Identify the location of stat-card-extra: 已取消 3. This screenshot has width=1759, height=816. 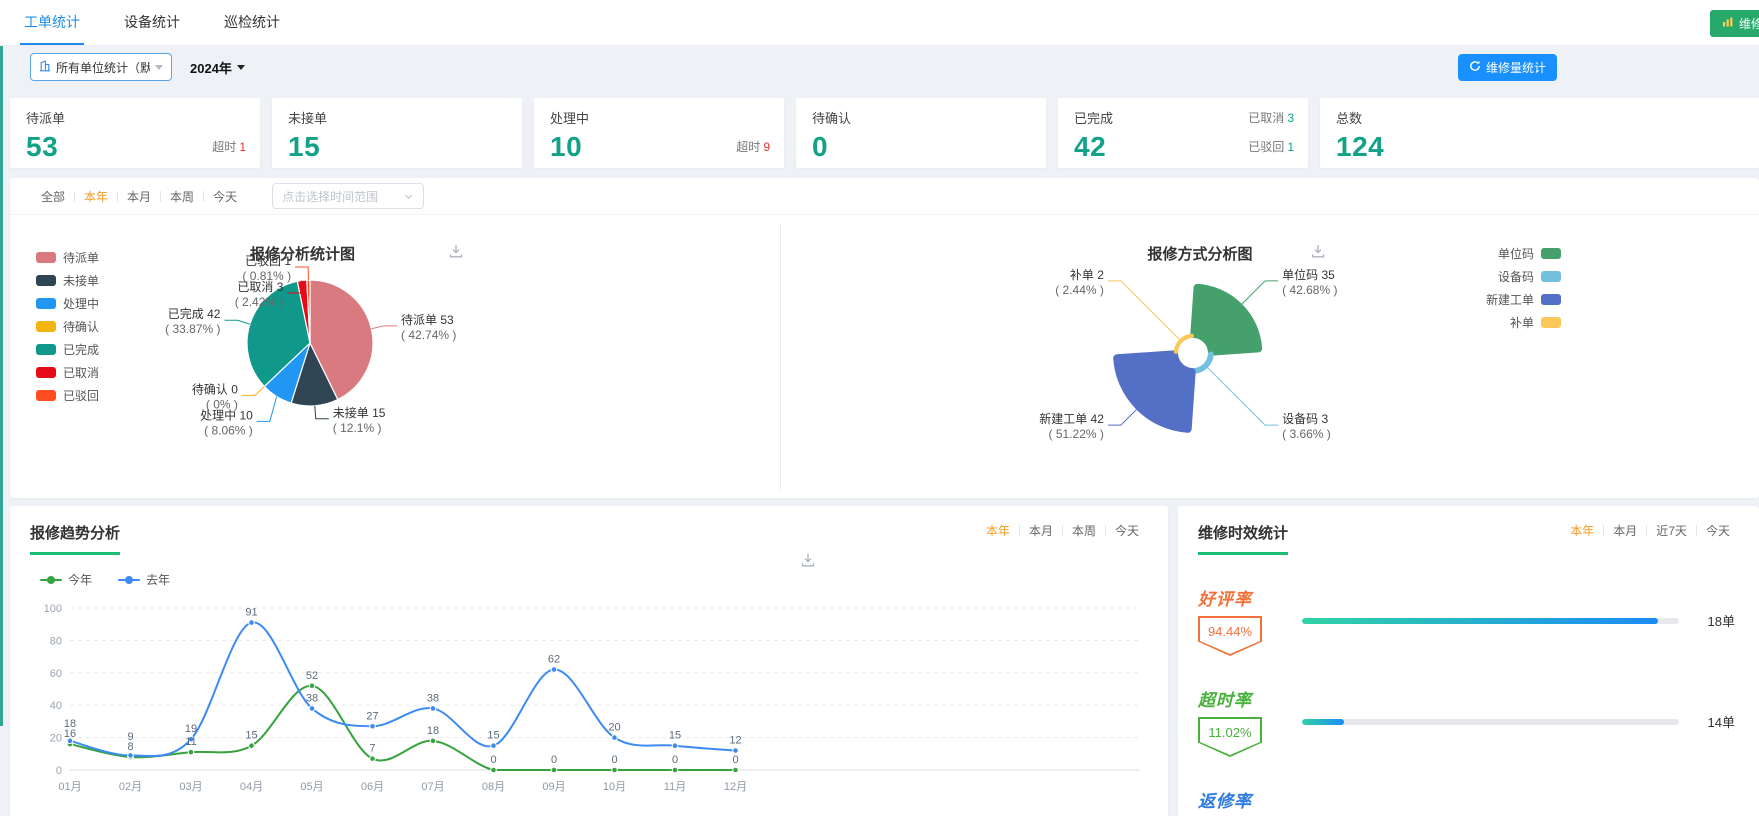
(1271, 118).